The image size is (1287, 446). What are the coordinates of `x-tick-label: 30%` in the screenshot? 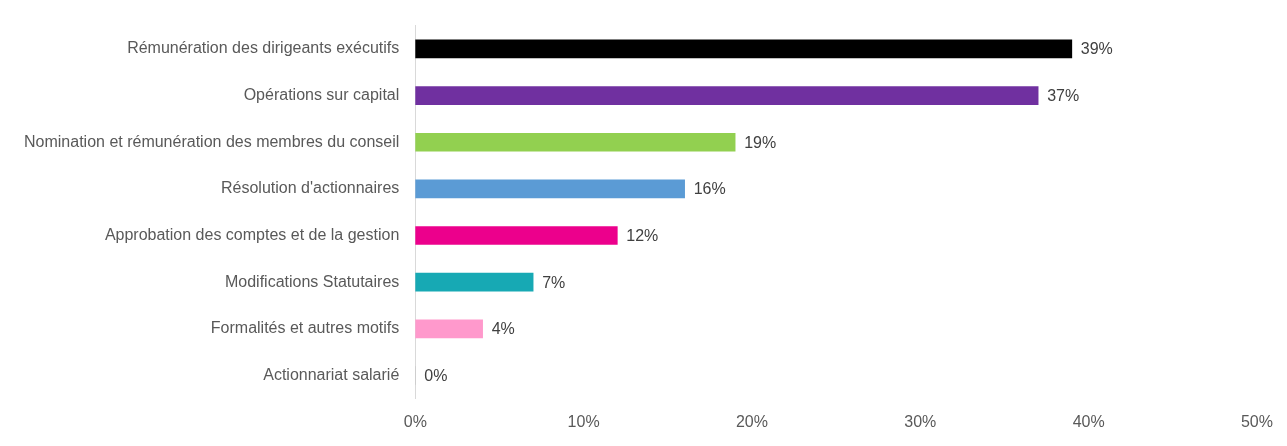 It's located at (920, 421).